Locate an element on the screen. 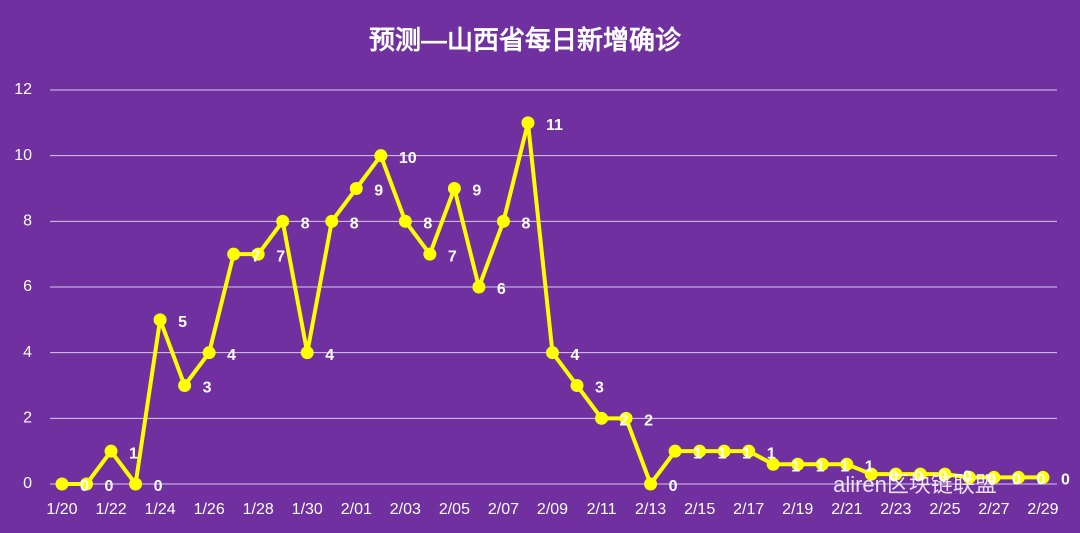 This screenshot has width=1080, height=533. x-tick-label: 2/21 is located at coordinates (846, 509).